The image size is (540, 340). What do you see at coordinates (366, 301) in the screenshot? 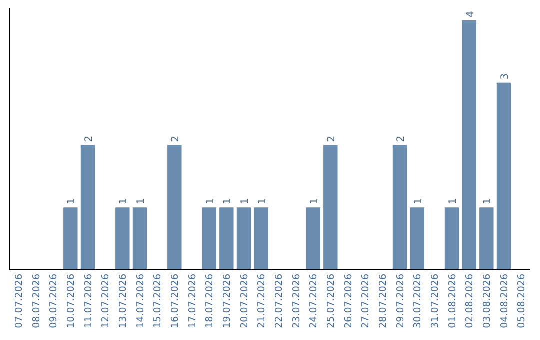
I see `x-tick-label: 27.07.2026` at bounding box center [366, 301].